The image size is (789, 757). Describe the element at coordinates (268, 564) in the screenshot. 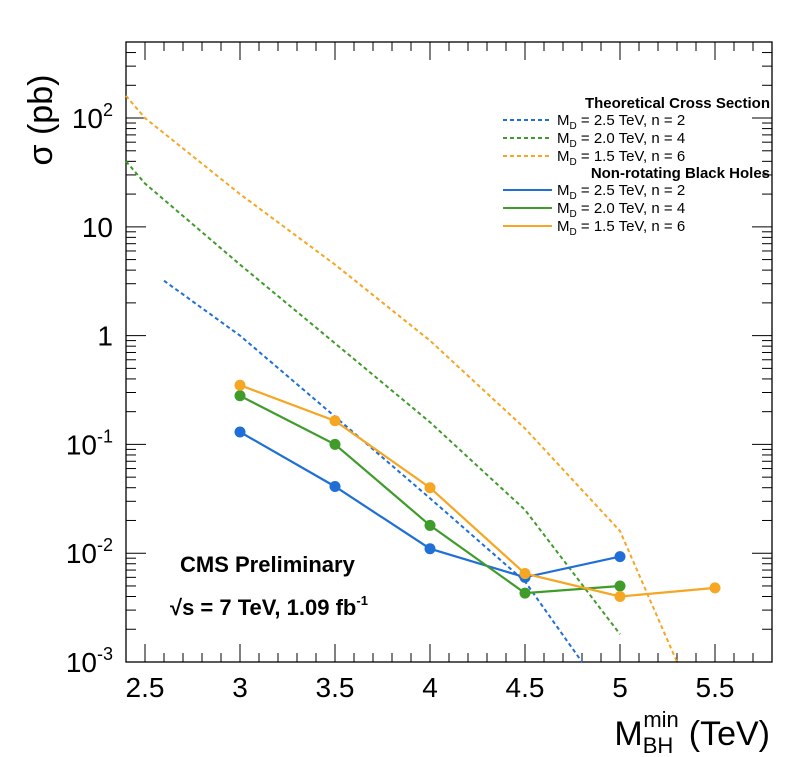

I see `cms-preliminary-label: CMS Preliminary` at that location.